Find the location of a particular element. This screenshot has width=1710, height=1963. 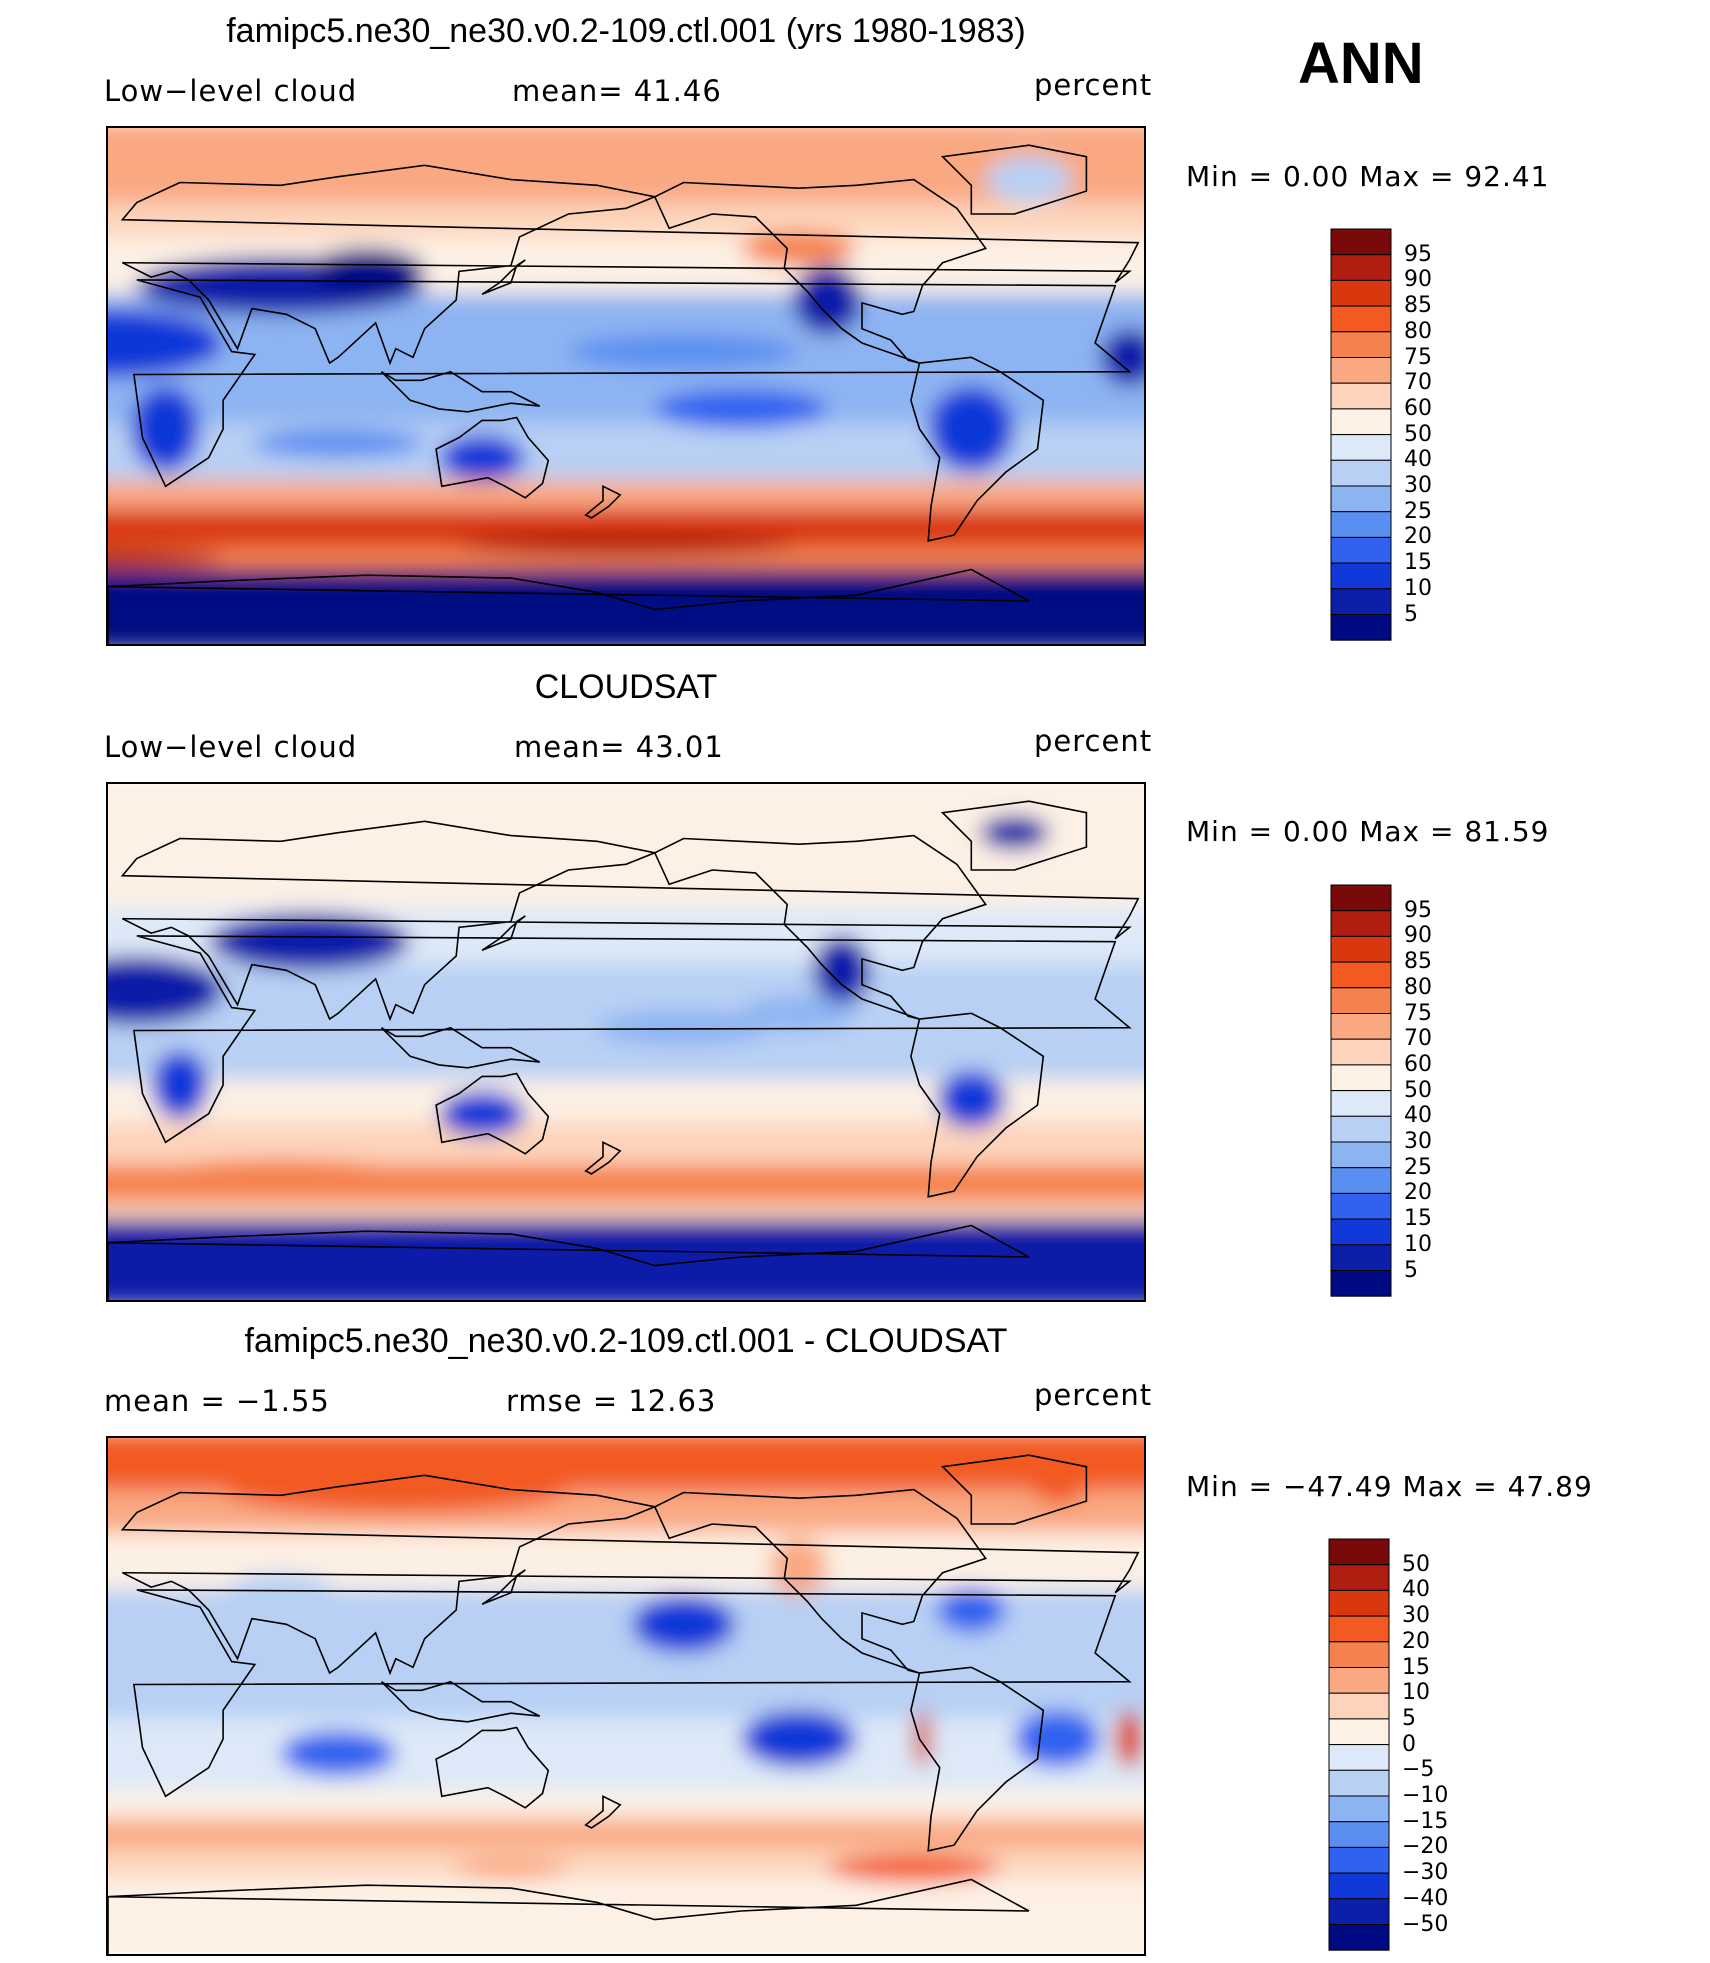

panel-2-units-label: percent is located at coordinates (1093, 741).